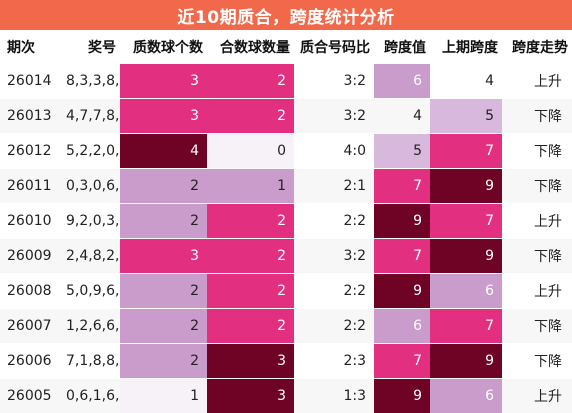 Image resolution: width=572 pixels, height=413 pixels. Describe the element at coordinates (89, 186) in the screenshot. I see `cell-numbers: 0,3,0,6,7` at that location.